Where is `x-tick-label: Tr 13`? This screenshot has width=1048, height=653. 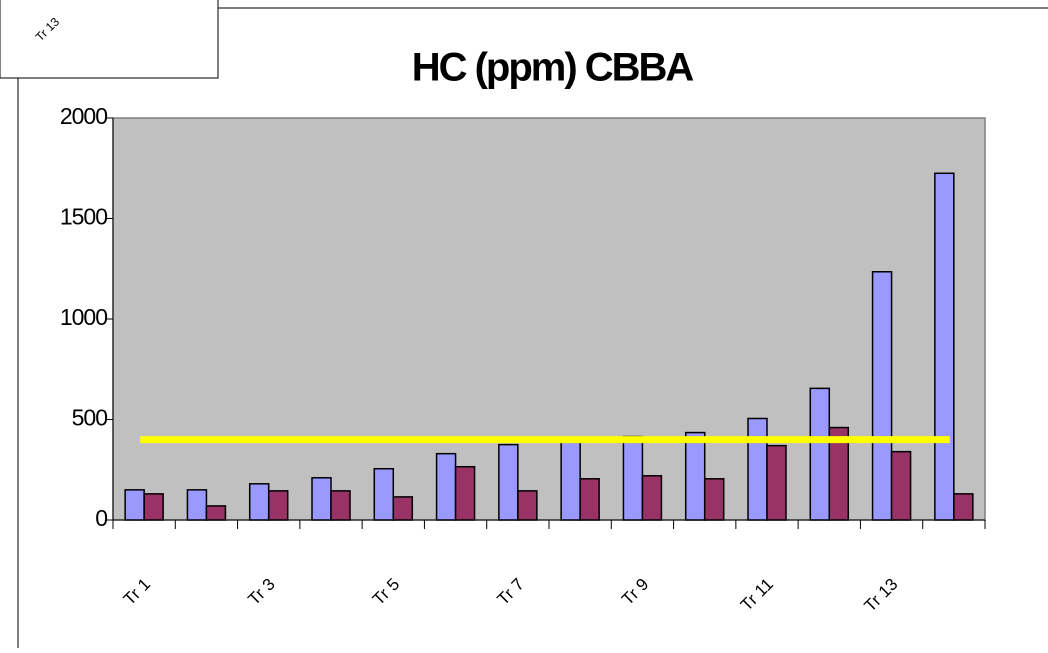
x-tick-label: Tr 13 is located at coordinates (881, 595).